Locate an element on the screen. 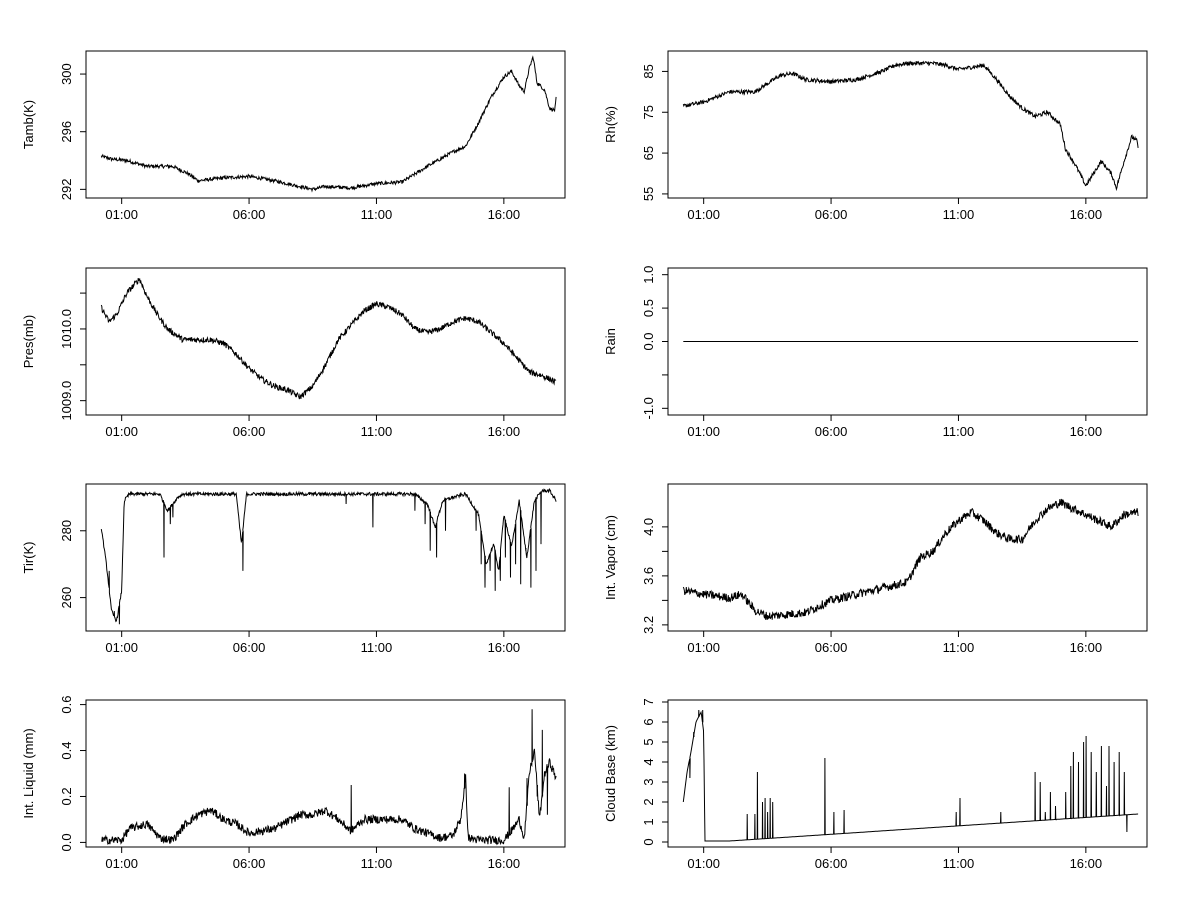  y-tick-label-liquid-1: 0.2 is located at coordinates (66, 796).